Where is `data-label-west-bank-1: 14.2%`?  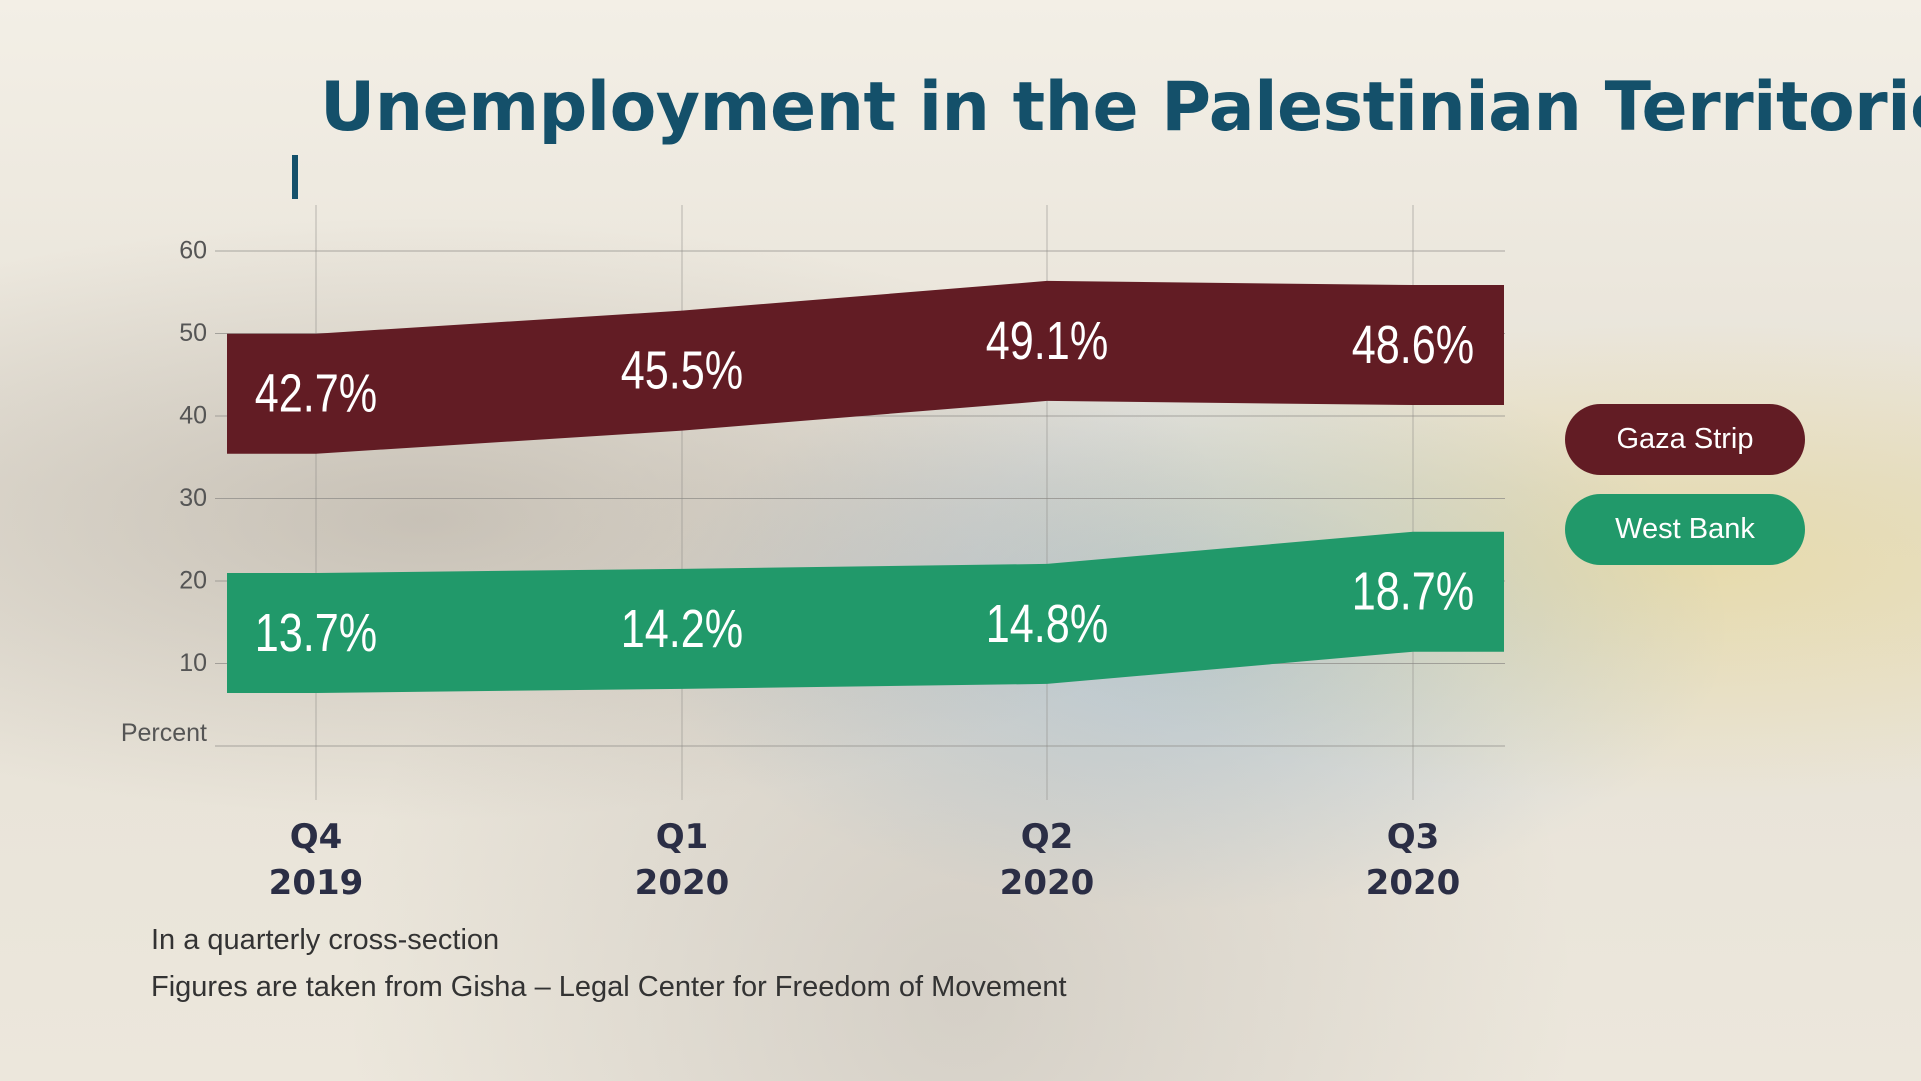 data-label-west-bank-1: 14.2% is located at coordinates (682, 629).